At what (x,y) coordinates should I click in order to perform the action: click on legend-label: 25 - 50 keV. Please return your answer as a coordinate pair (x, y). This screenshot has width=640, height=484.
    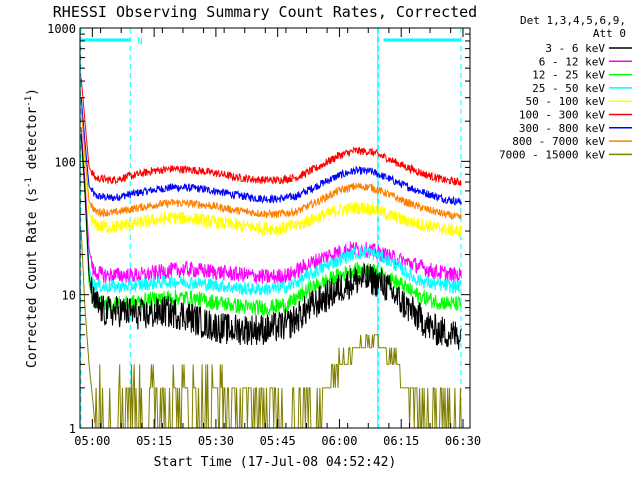
    Looking at the image, I should click on (568, 88).